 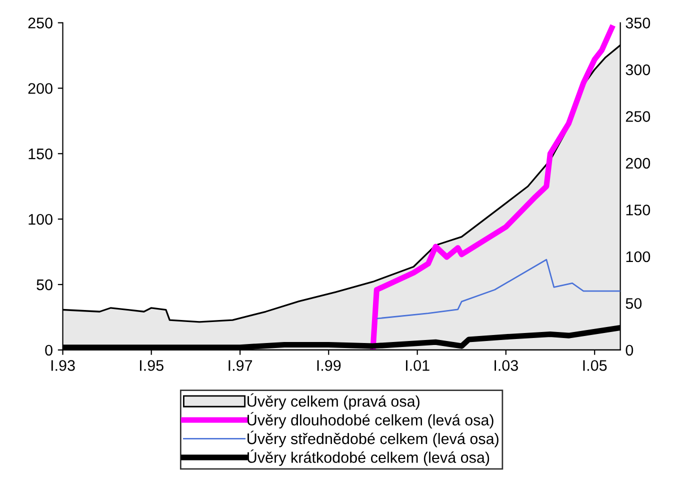 I want to click on y2-tick-label: 350, so click(x=638, y=23).